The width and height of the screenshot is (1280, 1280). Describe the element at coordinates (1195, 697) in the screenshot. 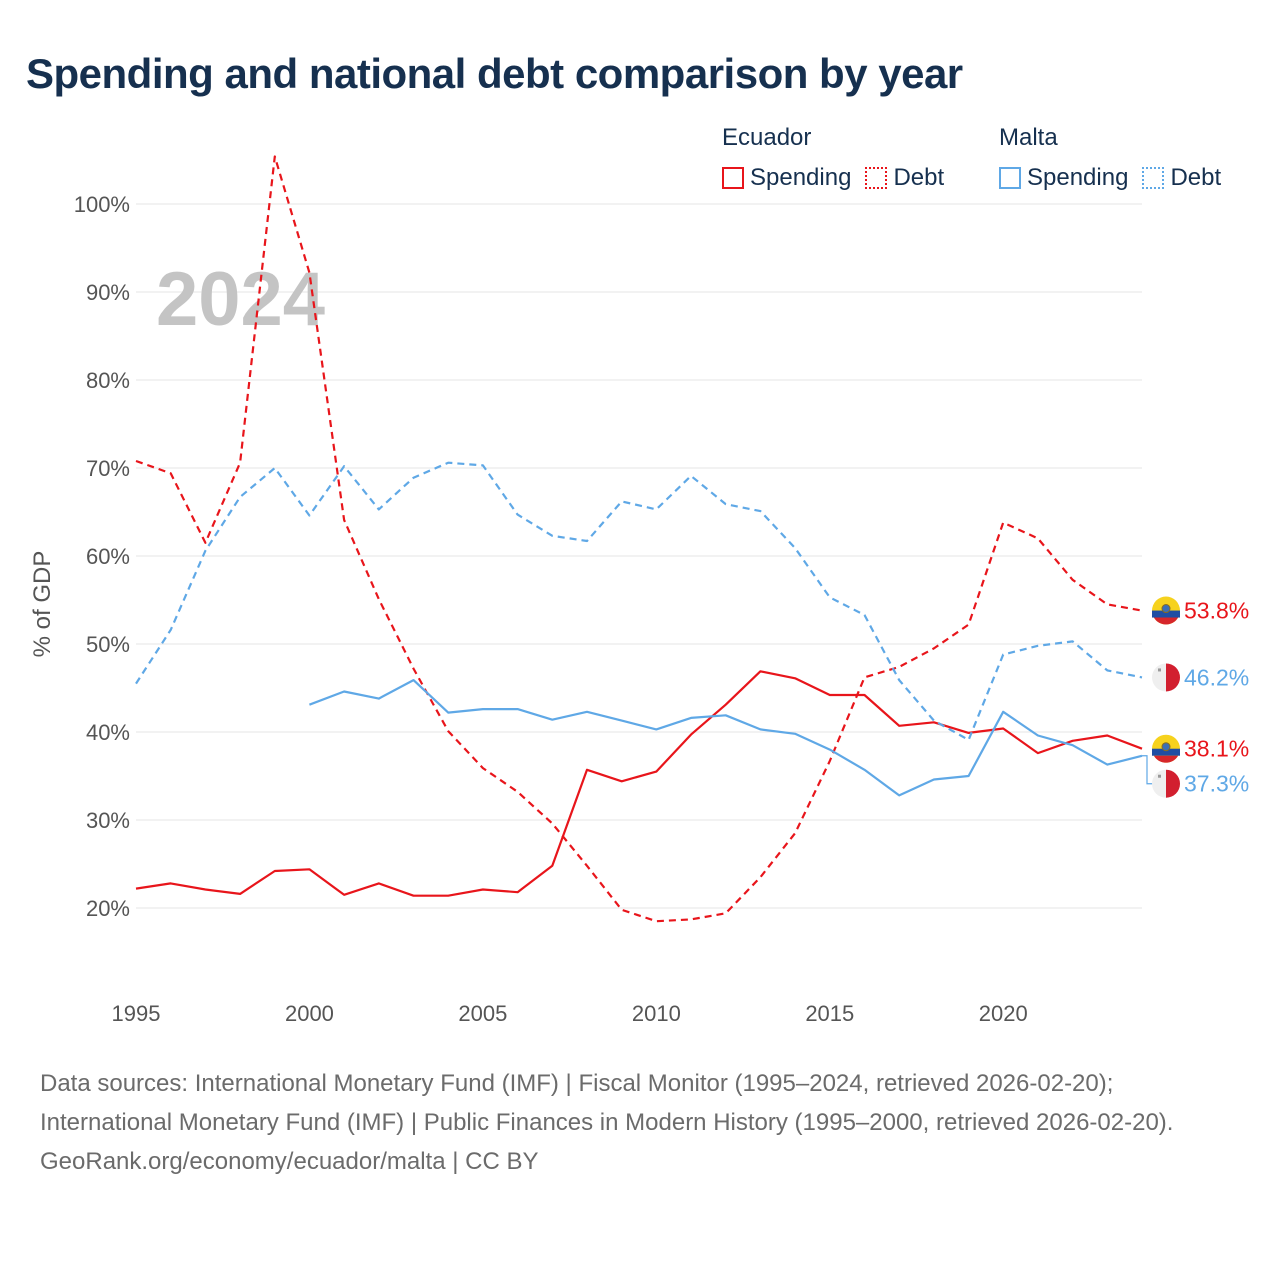

I see `end-labels: 53.8% 46.2% 38.1% 37.3%` at that location.